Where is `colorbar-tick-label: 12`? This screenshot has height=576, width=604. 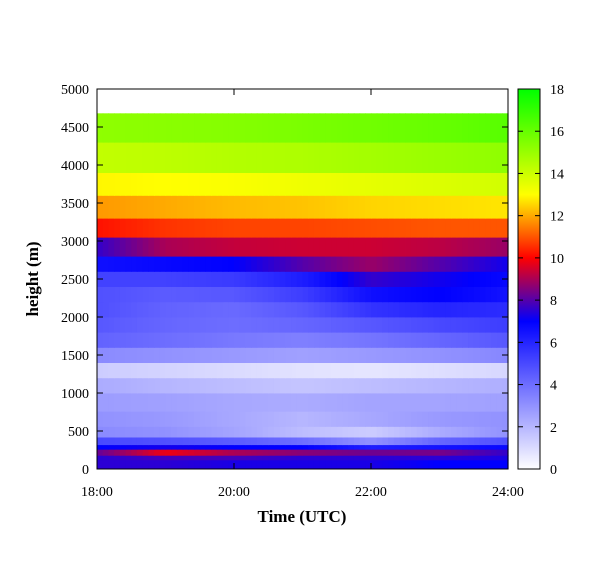
colorbar-tick-label: 12 is located at coordinates (557, 217).